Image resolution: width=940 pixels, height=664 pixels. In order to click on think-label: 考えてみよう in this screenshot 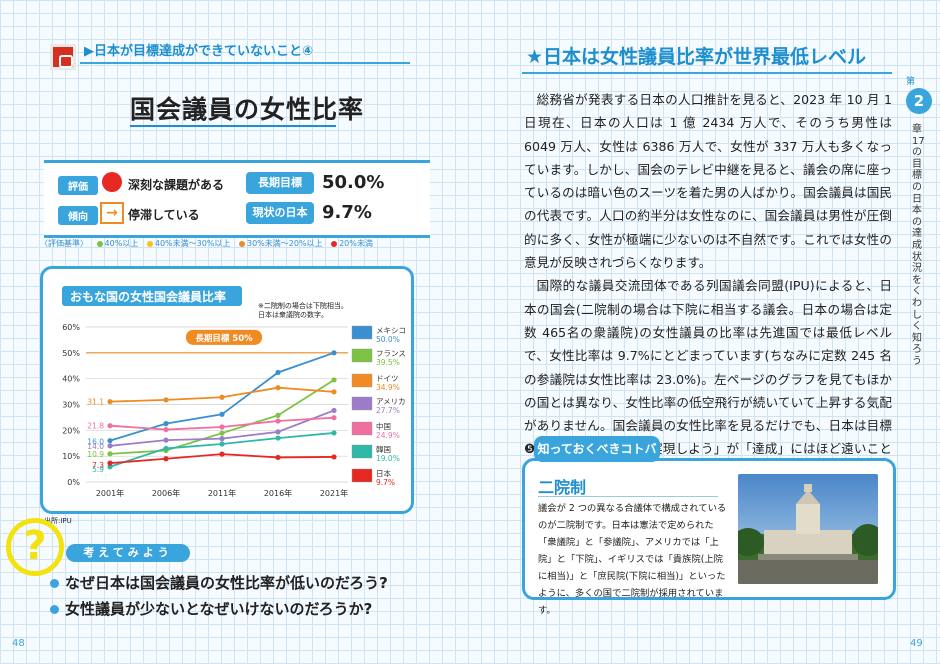, I will do `click(128, 553)`.